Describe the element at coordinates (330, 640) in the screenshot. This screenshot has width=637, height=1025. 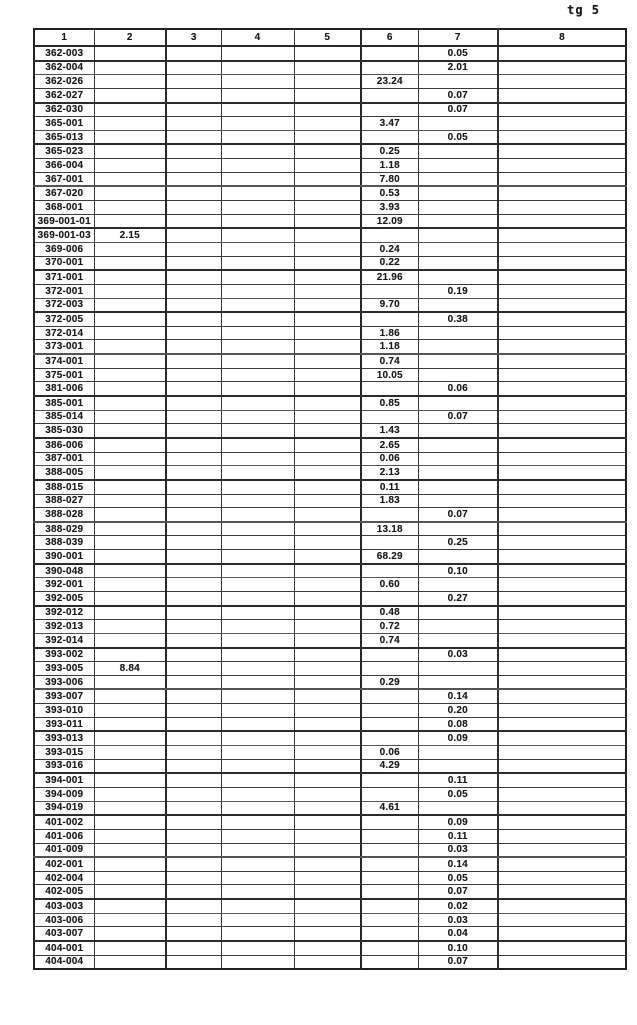
I see `table-row: 392-014 0.74` at that location.